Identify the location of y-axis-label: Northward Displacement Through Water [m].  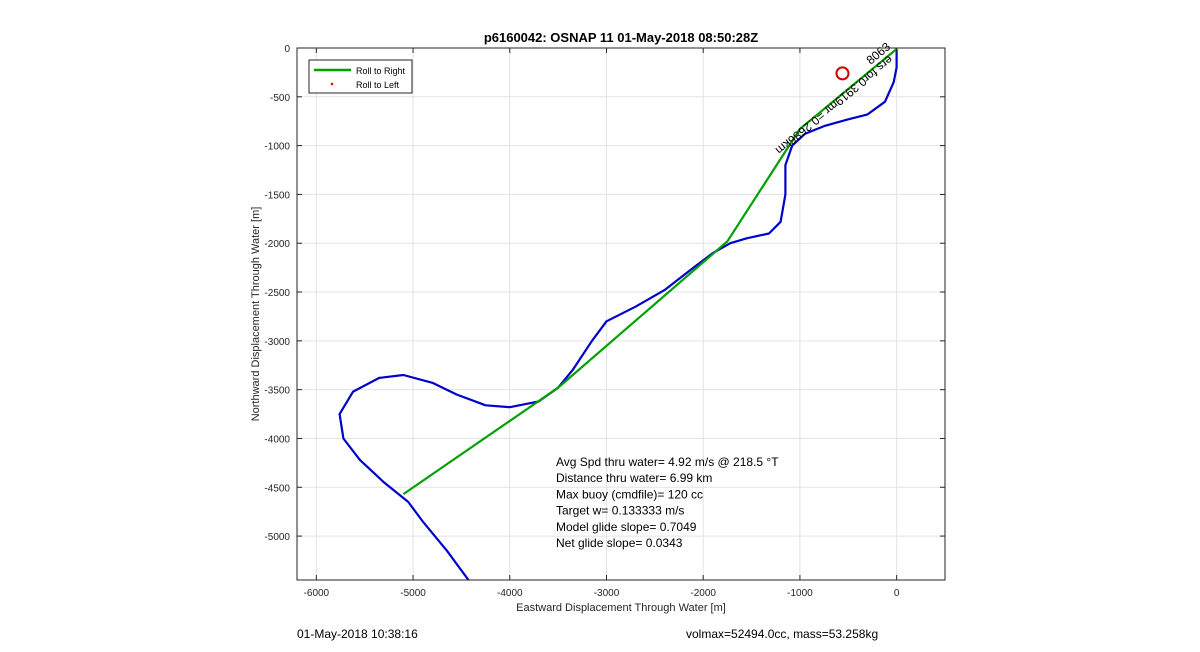
(256, 314).